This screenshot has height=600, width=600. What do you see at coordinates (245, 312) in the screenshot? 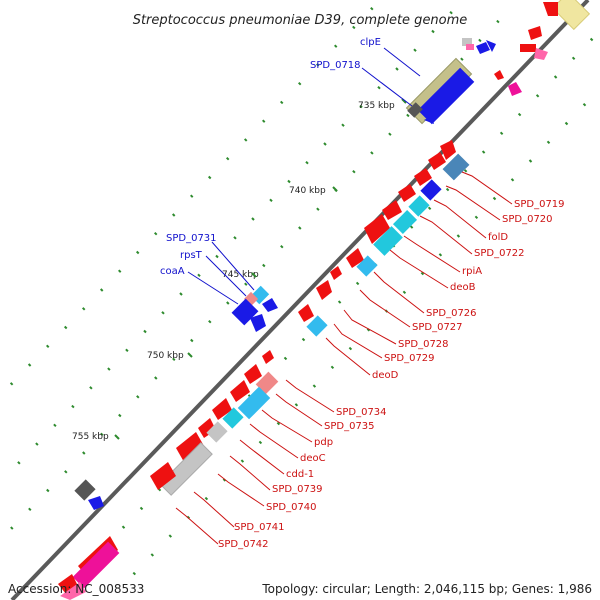
I see `gene-feature-coaA` at bounding box center [245, 312].